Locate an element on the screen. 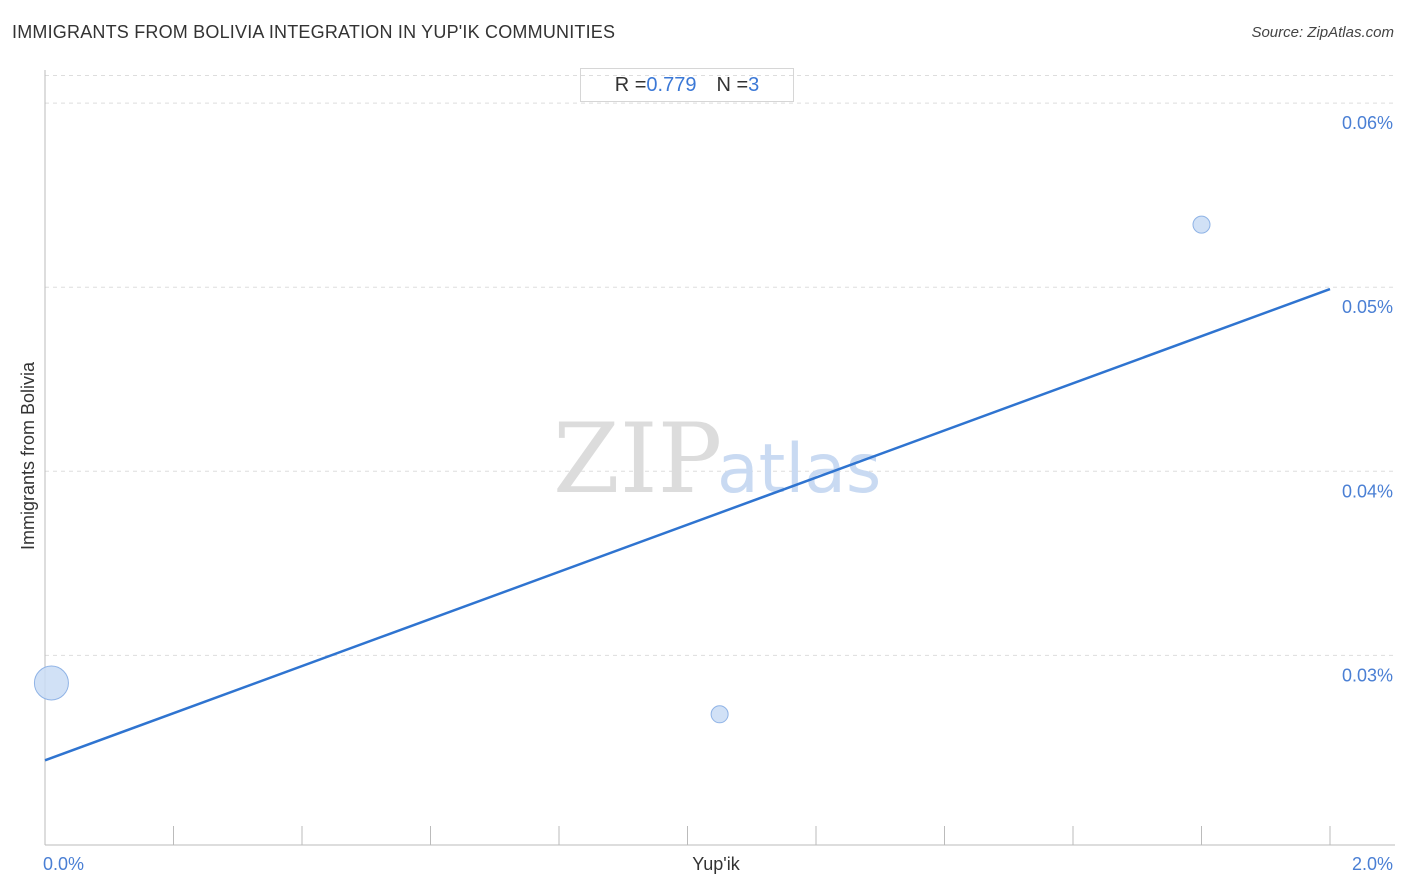 Image resolution: width=1406 pixels, height=892 pixels. y-tick-labels: 0.03% 0.04% 0.05% 0.06% is located at coordinates (1367, 399).